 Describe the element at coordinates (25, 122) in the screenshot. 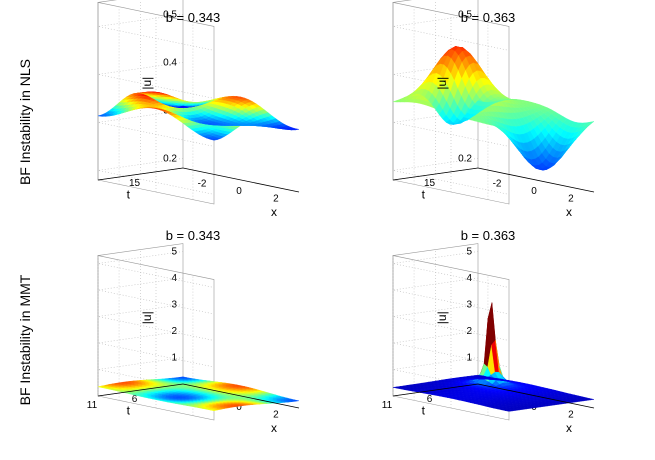

I see `row-label-nls: BF Instability in NLS` at that location.